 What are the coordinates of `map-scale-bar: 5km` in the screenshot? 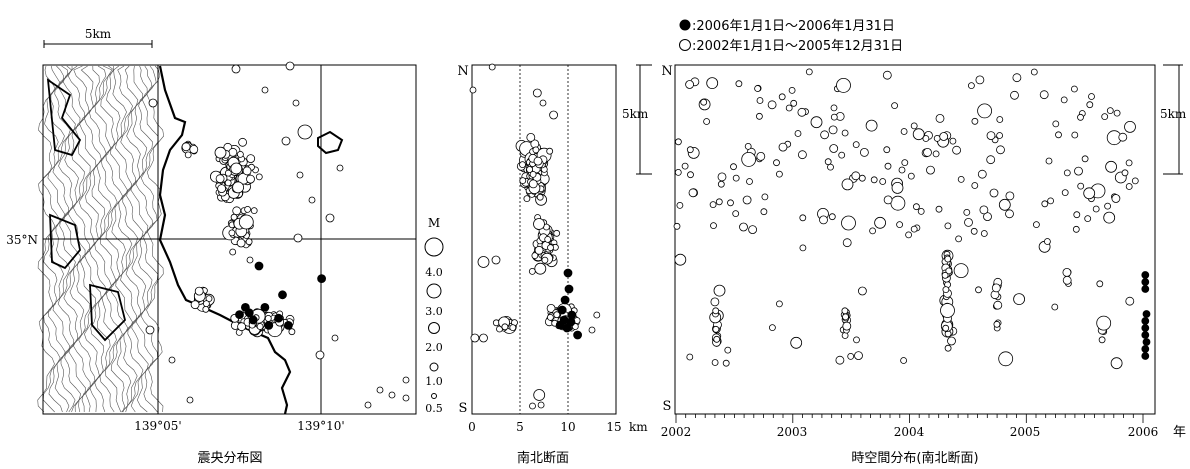 It's located at (98, 37).